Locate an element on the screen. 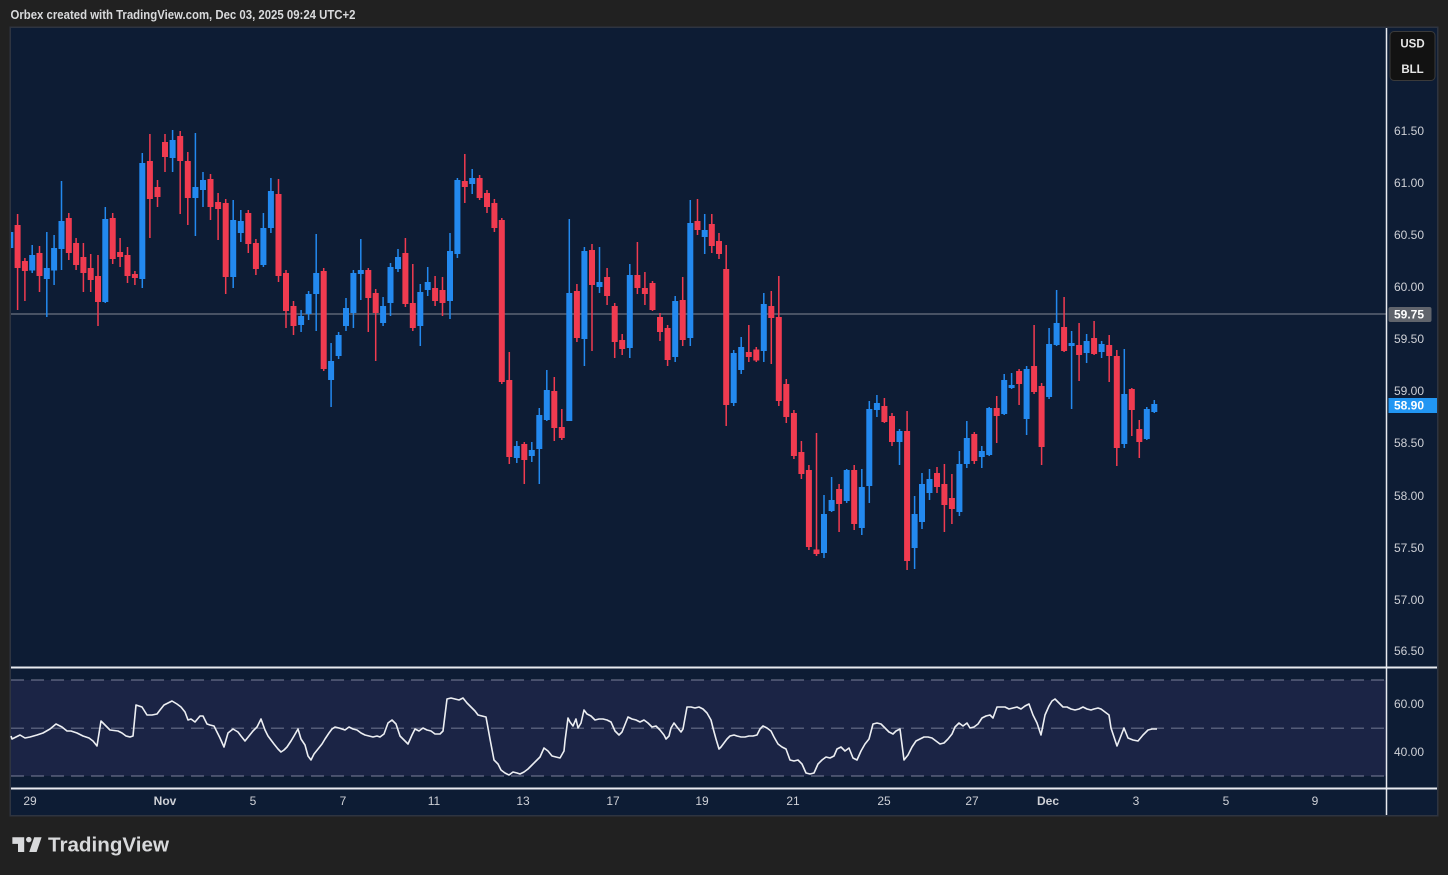 This screenshot has width=1448, height=875. svg-text: Dec is located at coordinates (1048, 801).